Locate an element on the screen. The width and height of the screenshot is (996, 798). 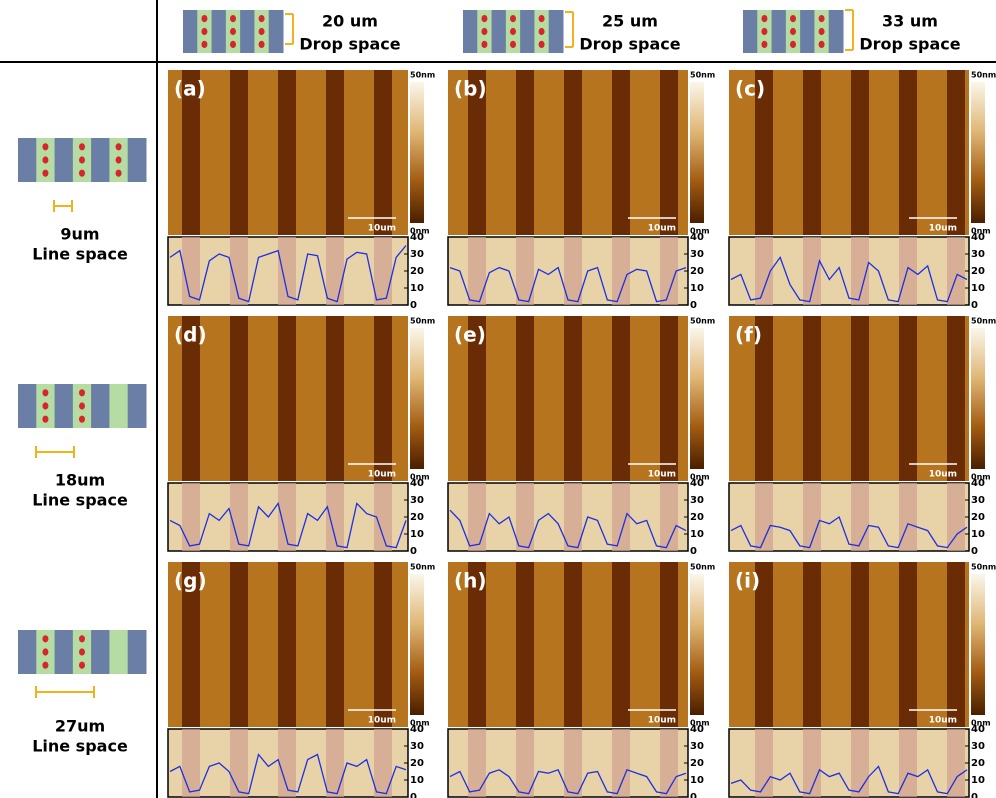
row-space: 27um is located at coordinates (80, 726).